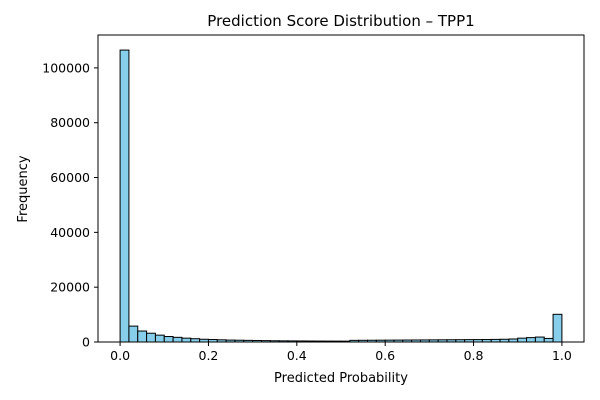 This screenshot has width=600, height=400. What do you see at coordinates (70, 205) in the screenshot?
I see `y-axis-ticks: 0 20000 40000 60000 80000 100000` at bounding box center [70, 205].